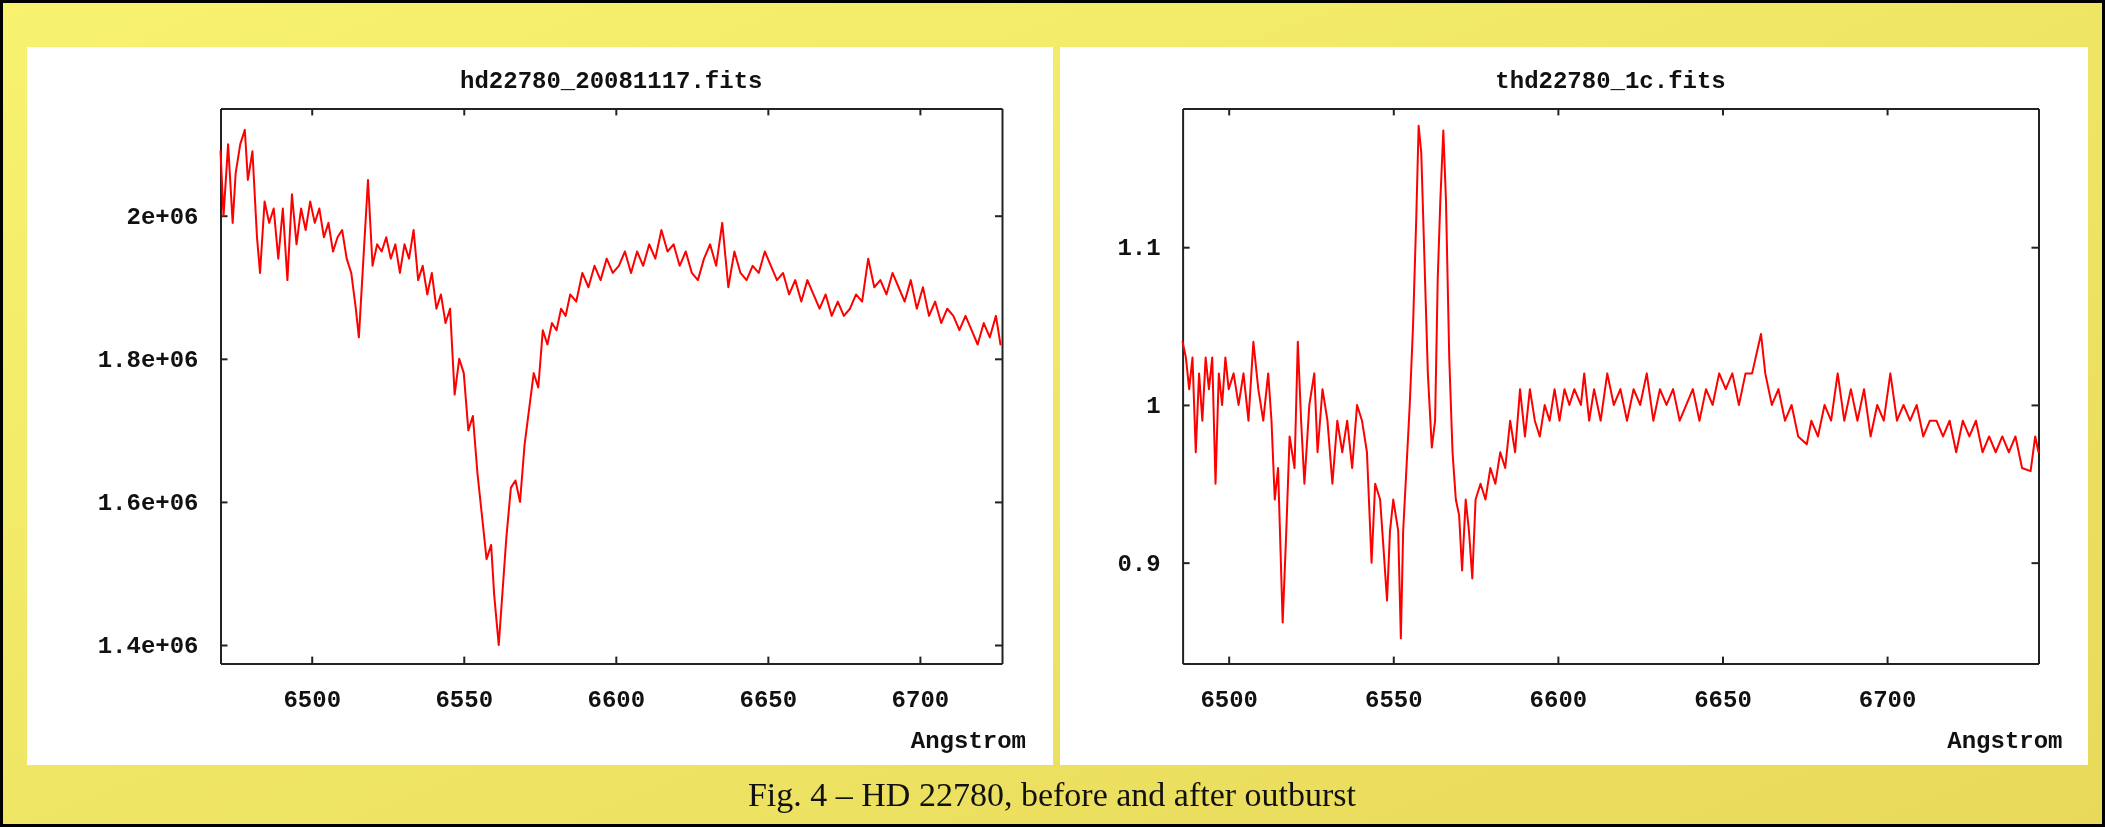 This screenshot has height=827, width=2105. What do you see at coordinates (148, 504) in the screenshot?
I see `y-tick-label: 1.6e+06` at bounding box center [148, 504].